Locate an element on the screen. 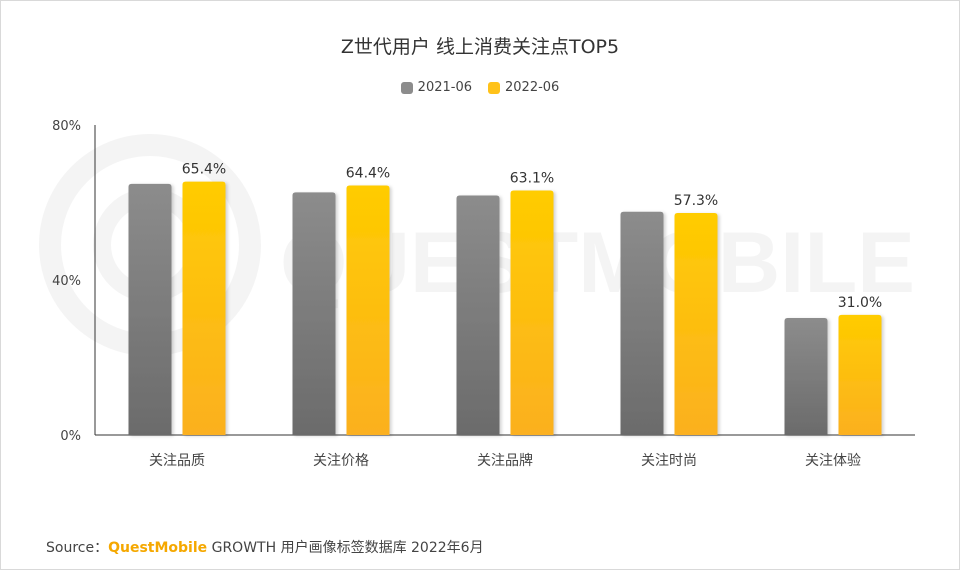 The image size is (960, 570). legend-item-2021: 2021-06 is located at coordinates (436, 87).